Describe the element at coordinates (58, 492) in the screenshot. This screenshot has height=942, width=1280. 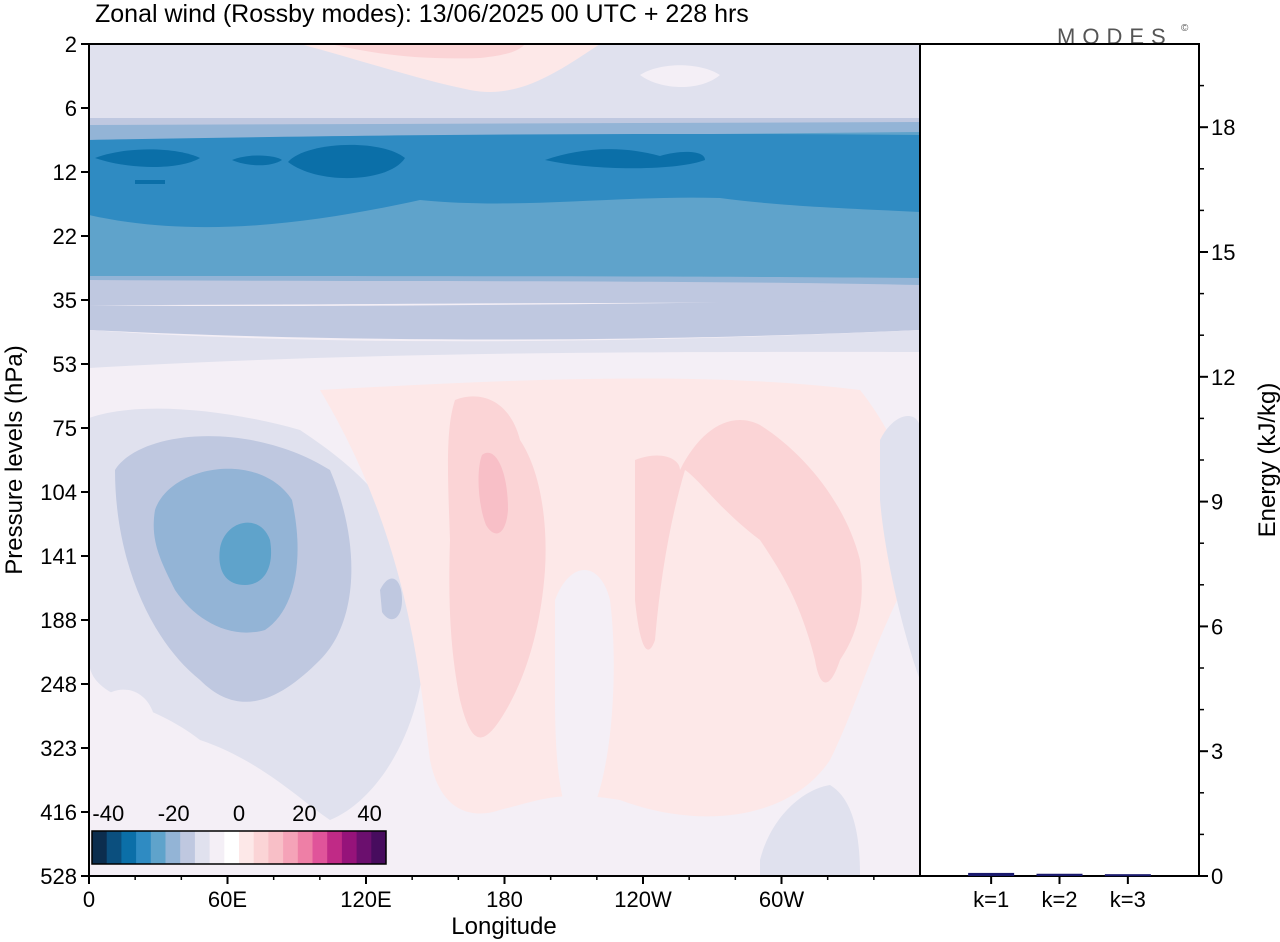
I see `y-tick-label: 104` at that location.